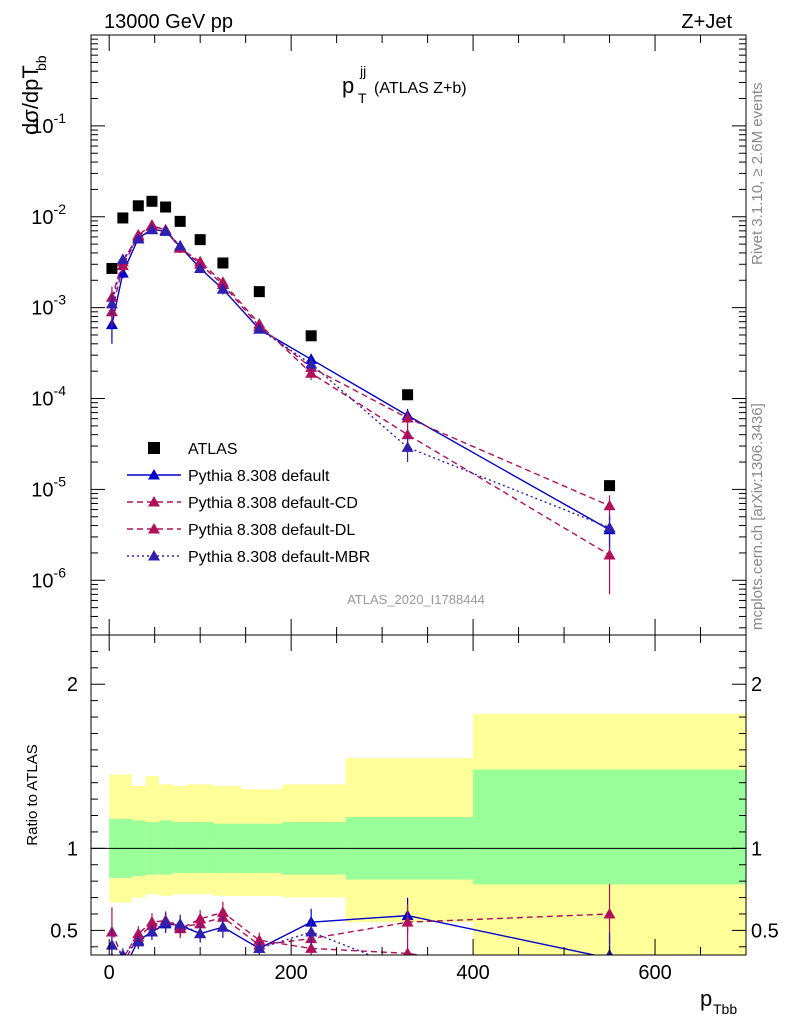  I want to click on ratio-y-tick-label: 1, so click(72, 849).